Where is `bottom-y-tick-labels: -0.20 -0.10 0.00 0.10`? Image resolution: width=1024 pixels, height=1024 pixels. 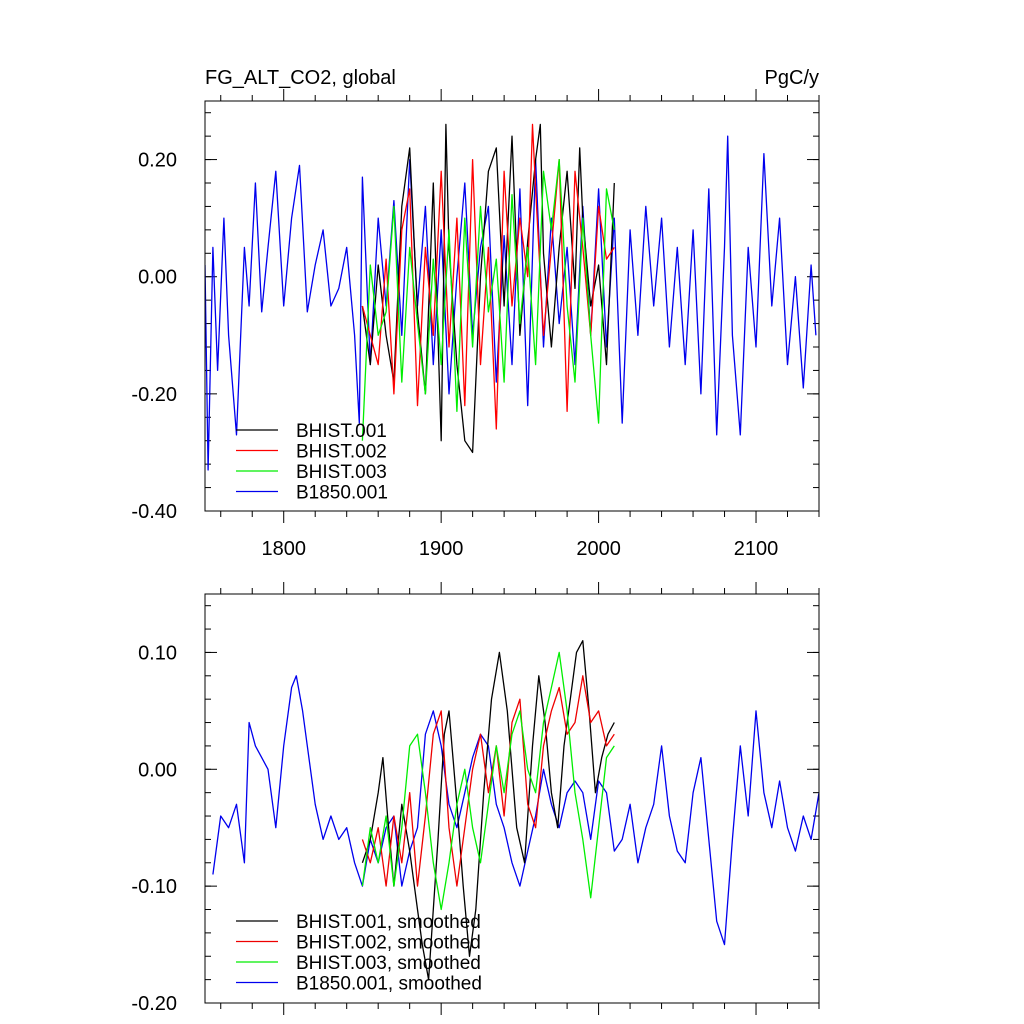 bottom-y-tick-labels: -0.20 -0.10 0.00 0.10 is located at coordinates (154, 828).